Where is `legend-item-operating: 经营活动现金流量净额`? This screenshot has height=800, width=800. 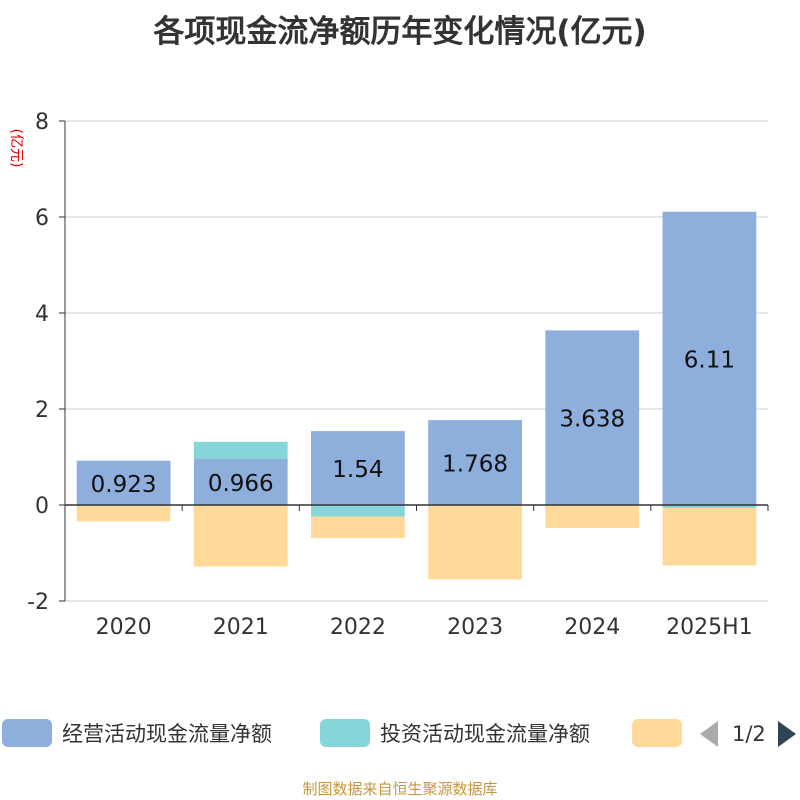
legend-item-operating: 经营活动现金流量净额 is located at coordinates (137, 733).